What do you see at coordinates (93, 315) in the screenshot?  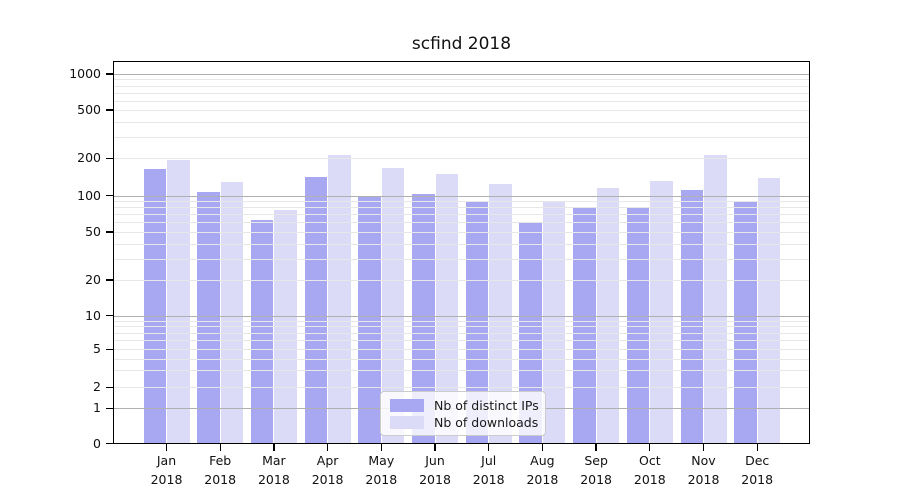 I see `y-tick-label-10: 10` at bounding box center [93, 315].